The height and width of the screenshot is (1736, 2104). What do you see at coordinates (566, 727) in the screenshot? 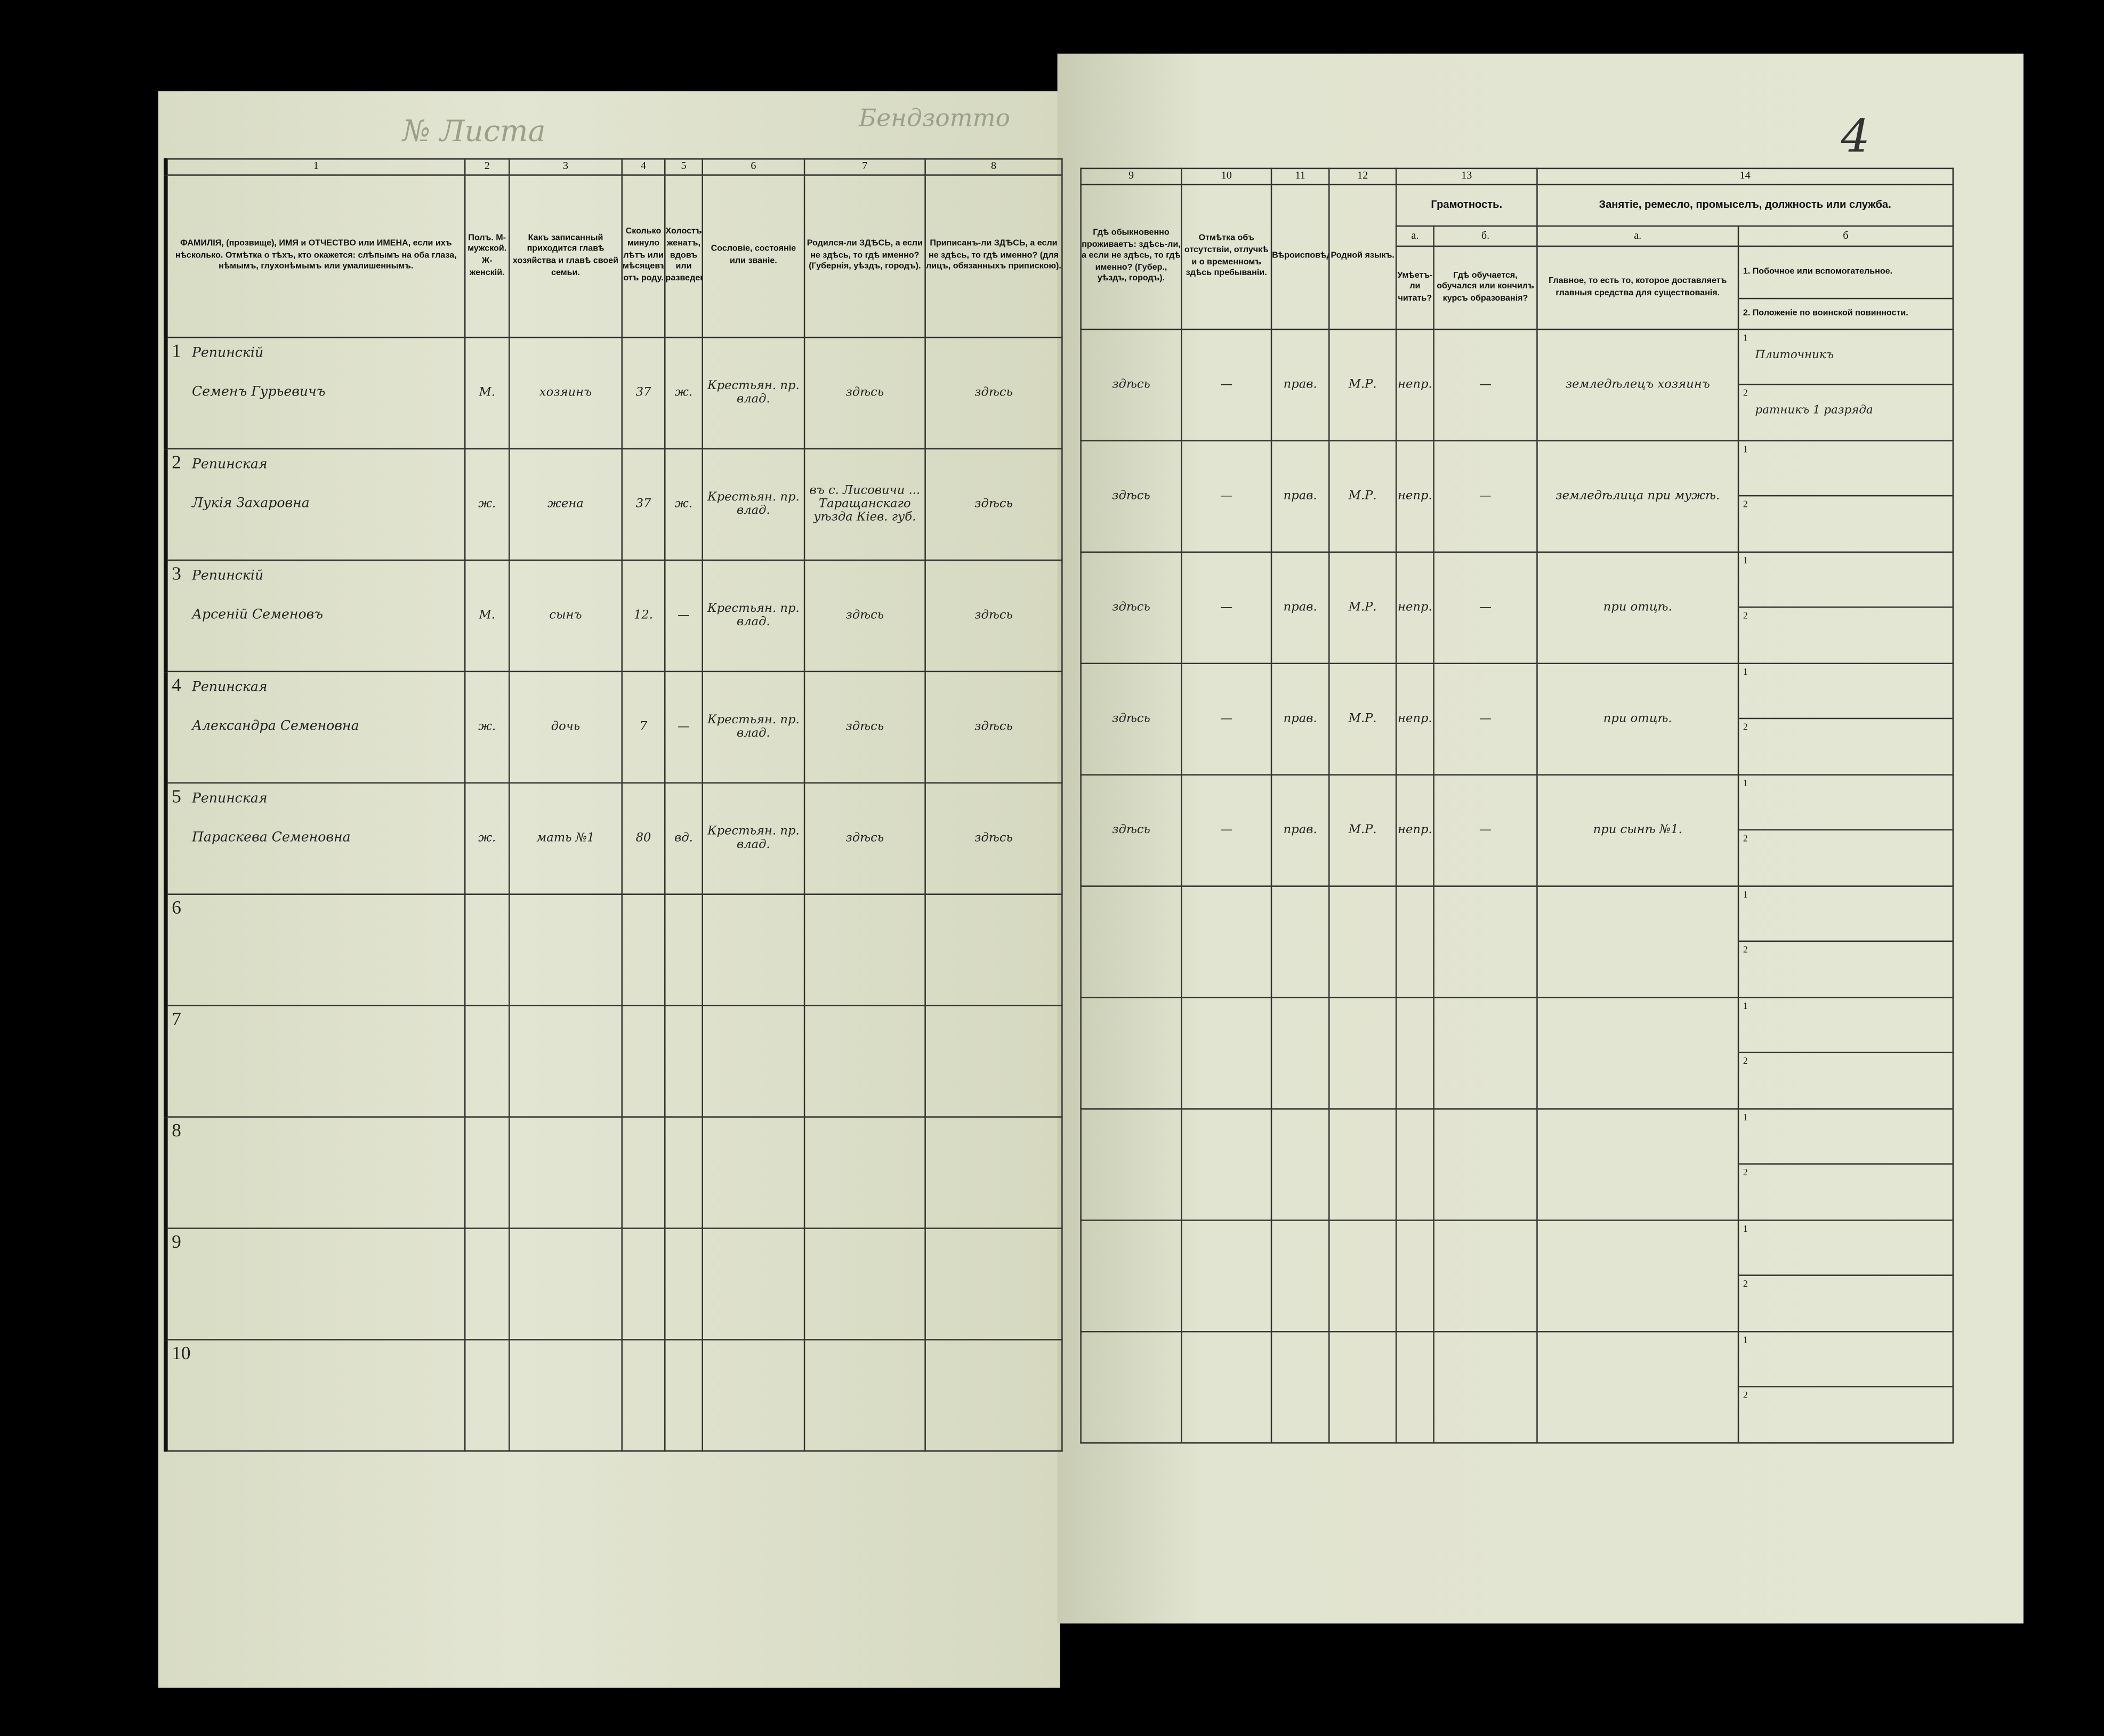
I see `relation-cell: дочь` at bounding box center [566, 727].